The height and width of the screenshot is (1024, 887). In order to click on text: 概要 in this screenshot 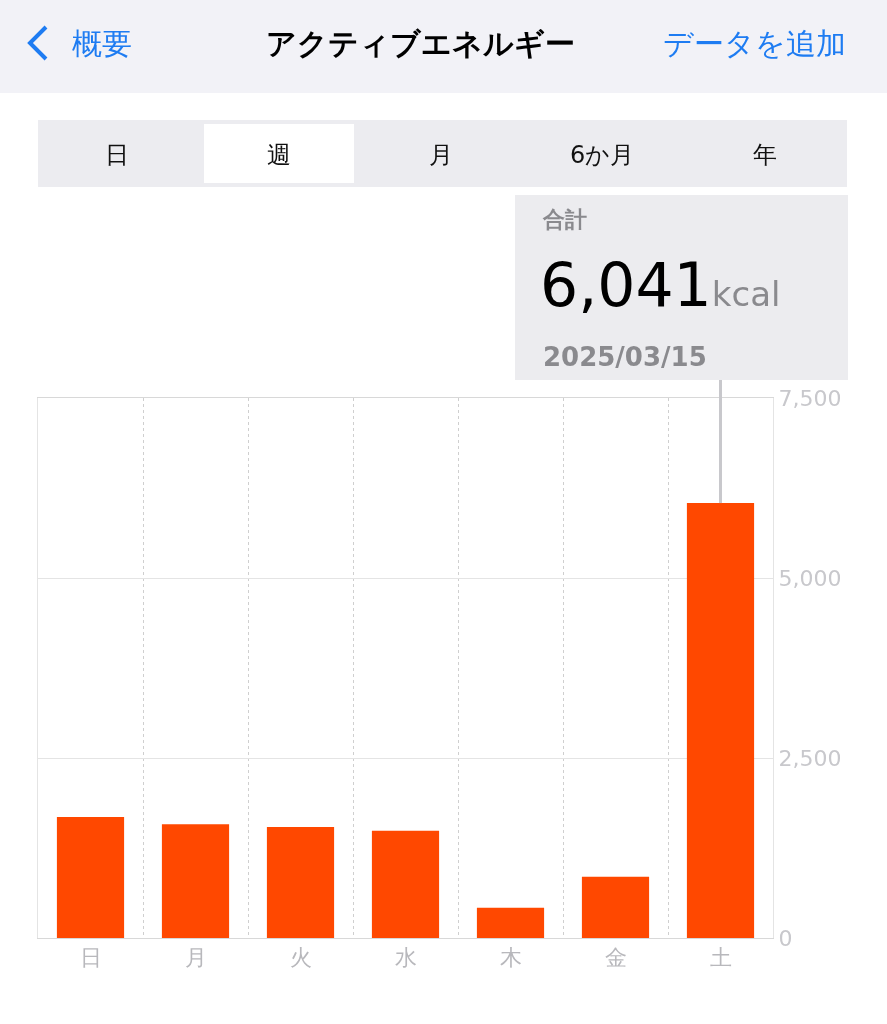, I will do `click(102, 43)`.